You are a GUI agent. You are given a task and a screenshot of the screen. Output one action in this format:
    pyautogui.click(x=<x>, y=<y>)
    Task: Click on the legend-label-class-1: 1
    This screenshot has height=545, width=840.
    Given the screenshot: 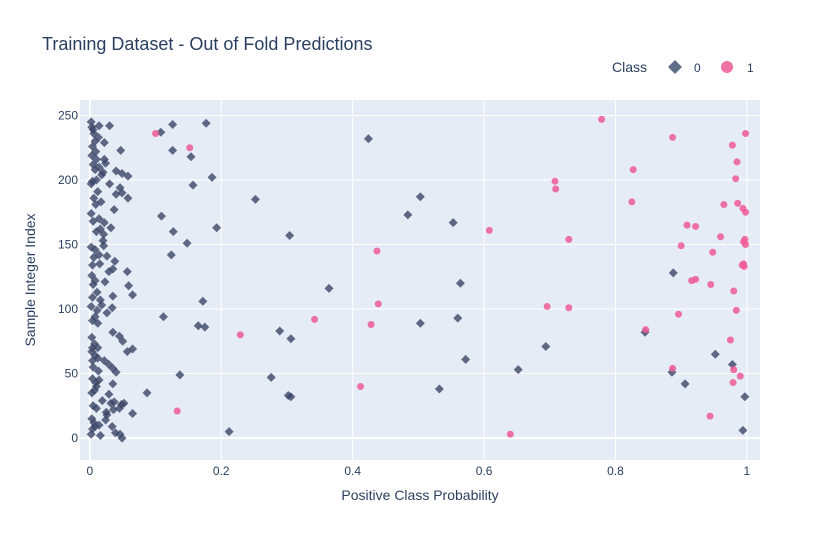 What is the action you would take?
    pyautogui.click(x=750, y=68)
    